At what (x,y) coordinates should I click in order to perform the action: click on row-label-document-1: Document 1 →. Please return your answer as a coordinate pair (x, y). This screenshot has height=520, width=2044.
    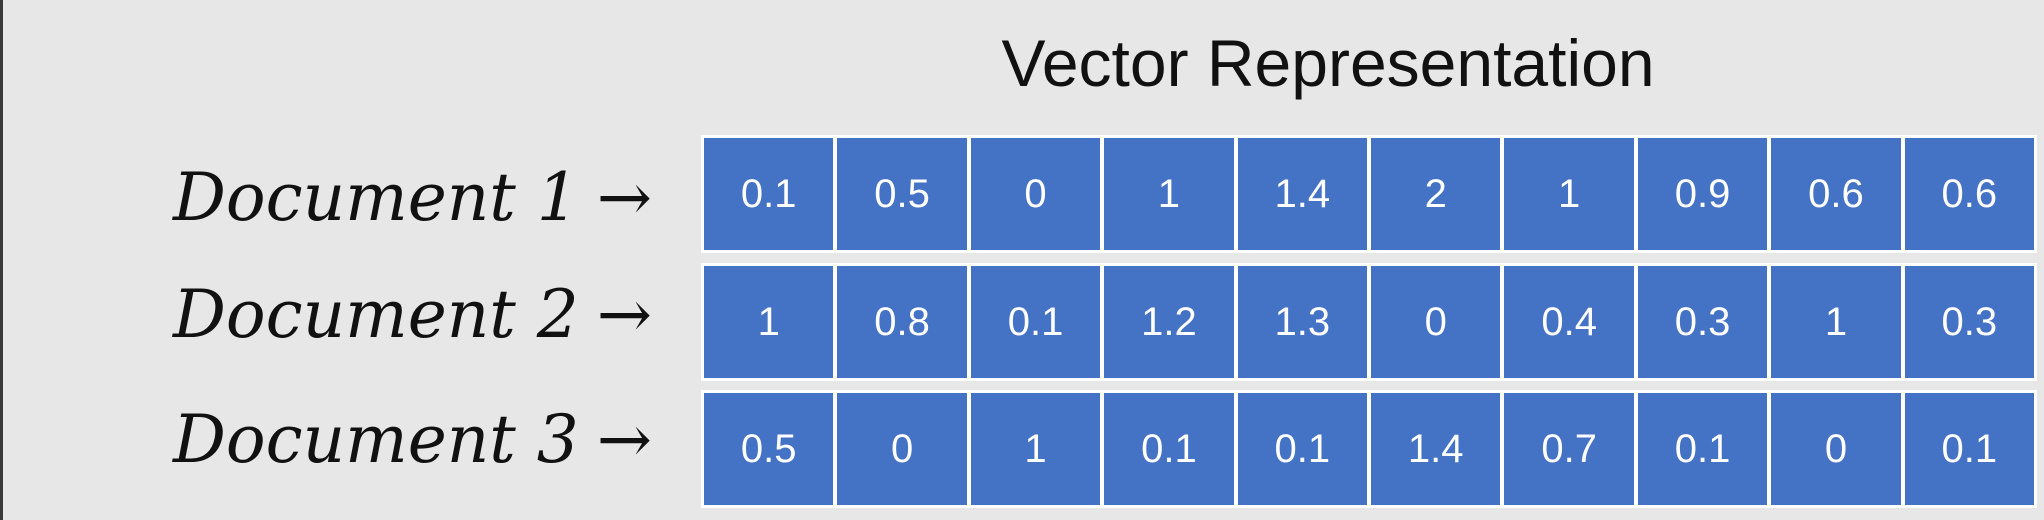
    Looking at the image, I should click on (423, 198).